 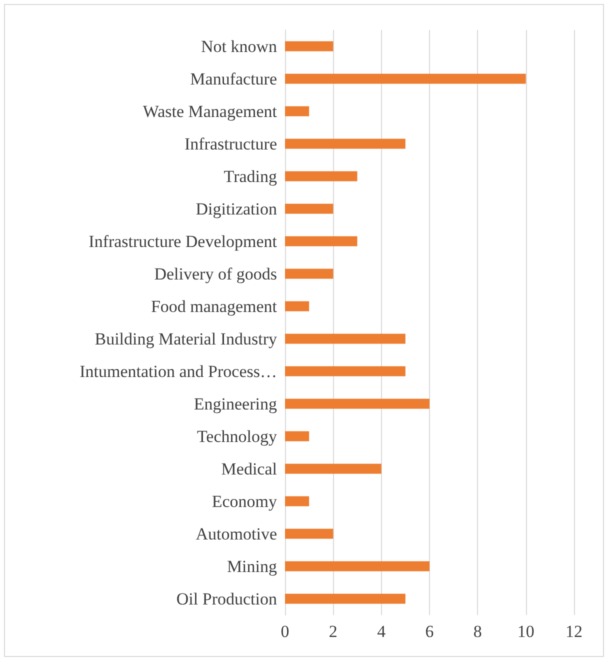 What do you see at coordinates (239, 46) in the screenshot?
I see `y-tick-label: Not known` at bounding box center [239, 46].